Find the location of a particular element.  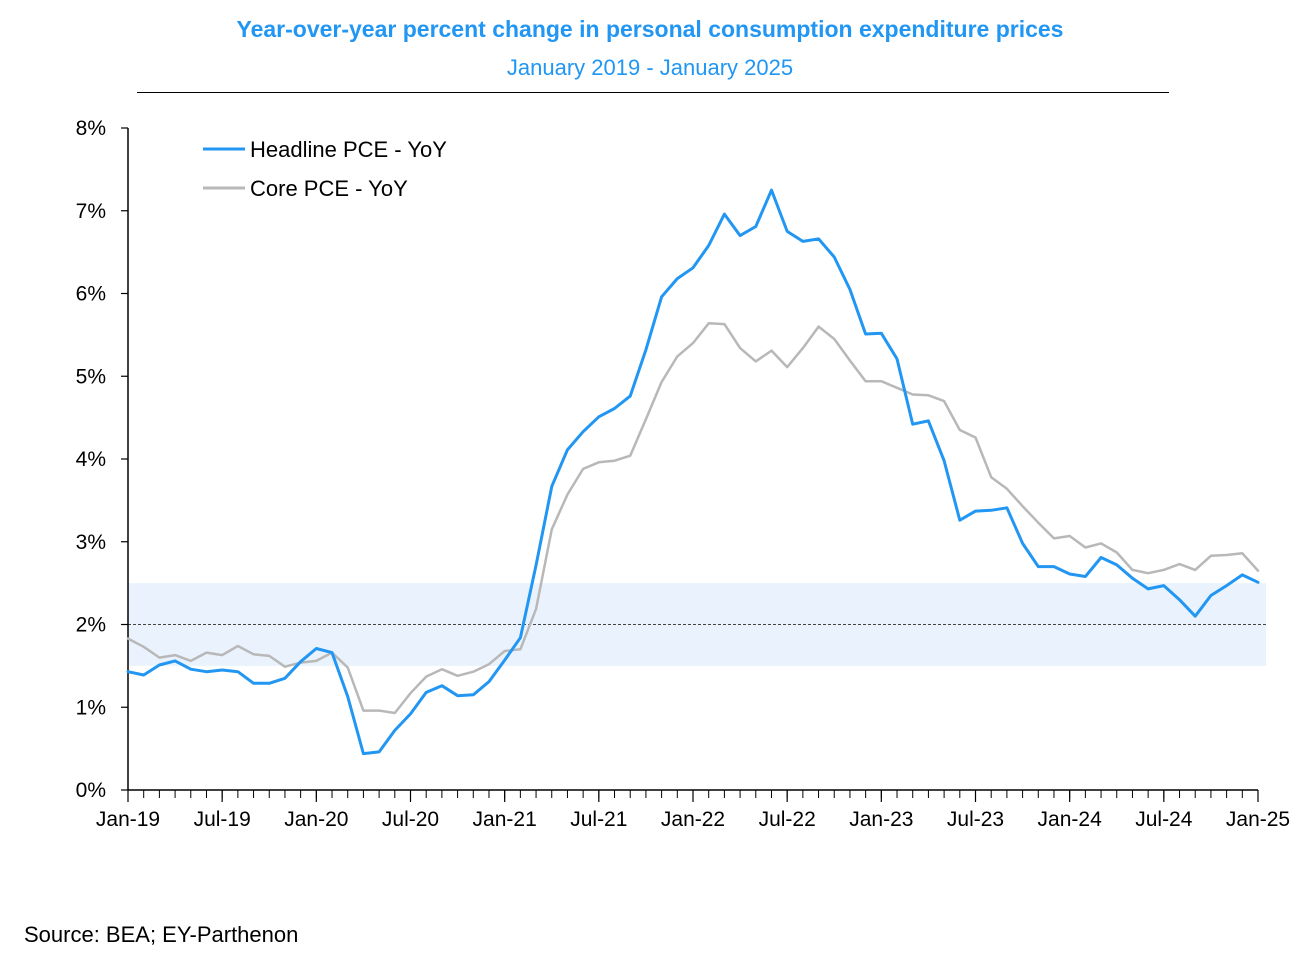

y-tick-label: 3% is located at coordinates (91, 542).